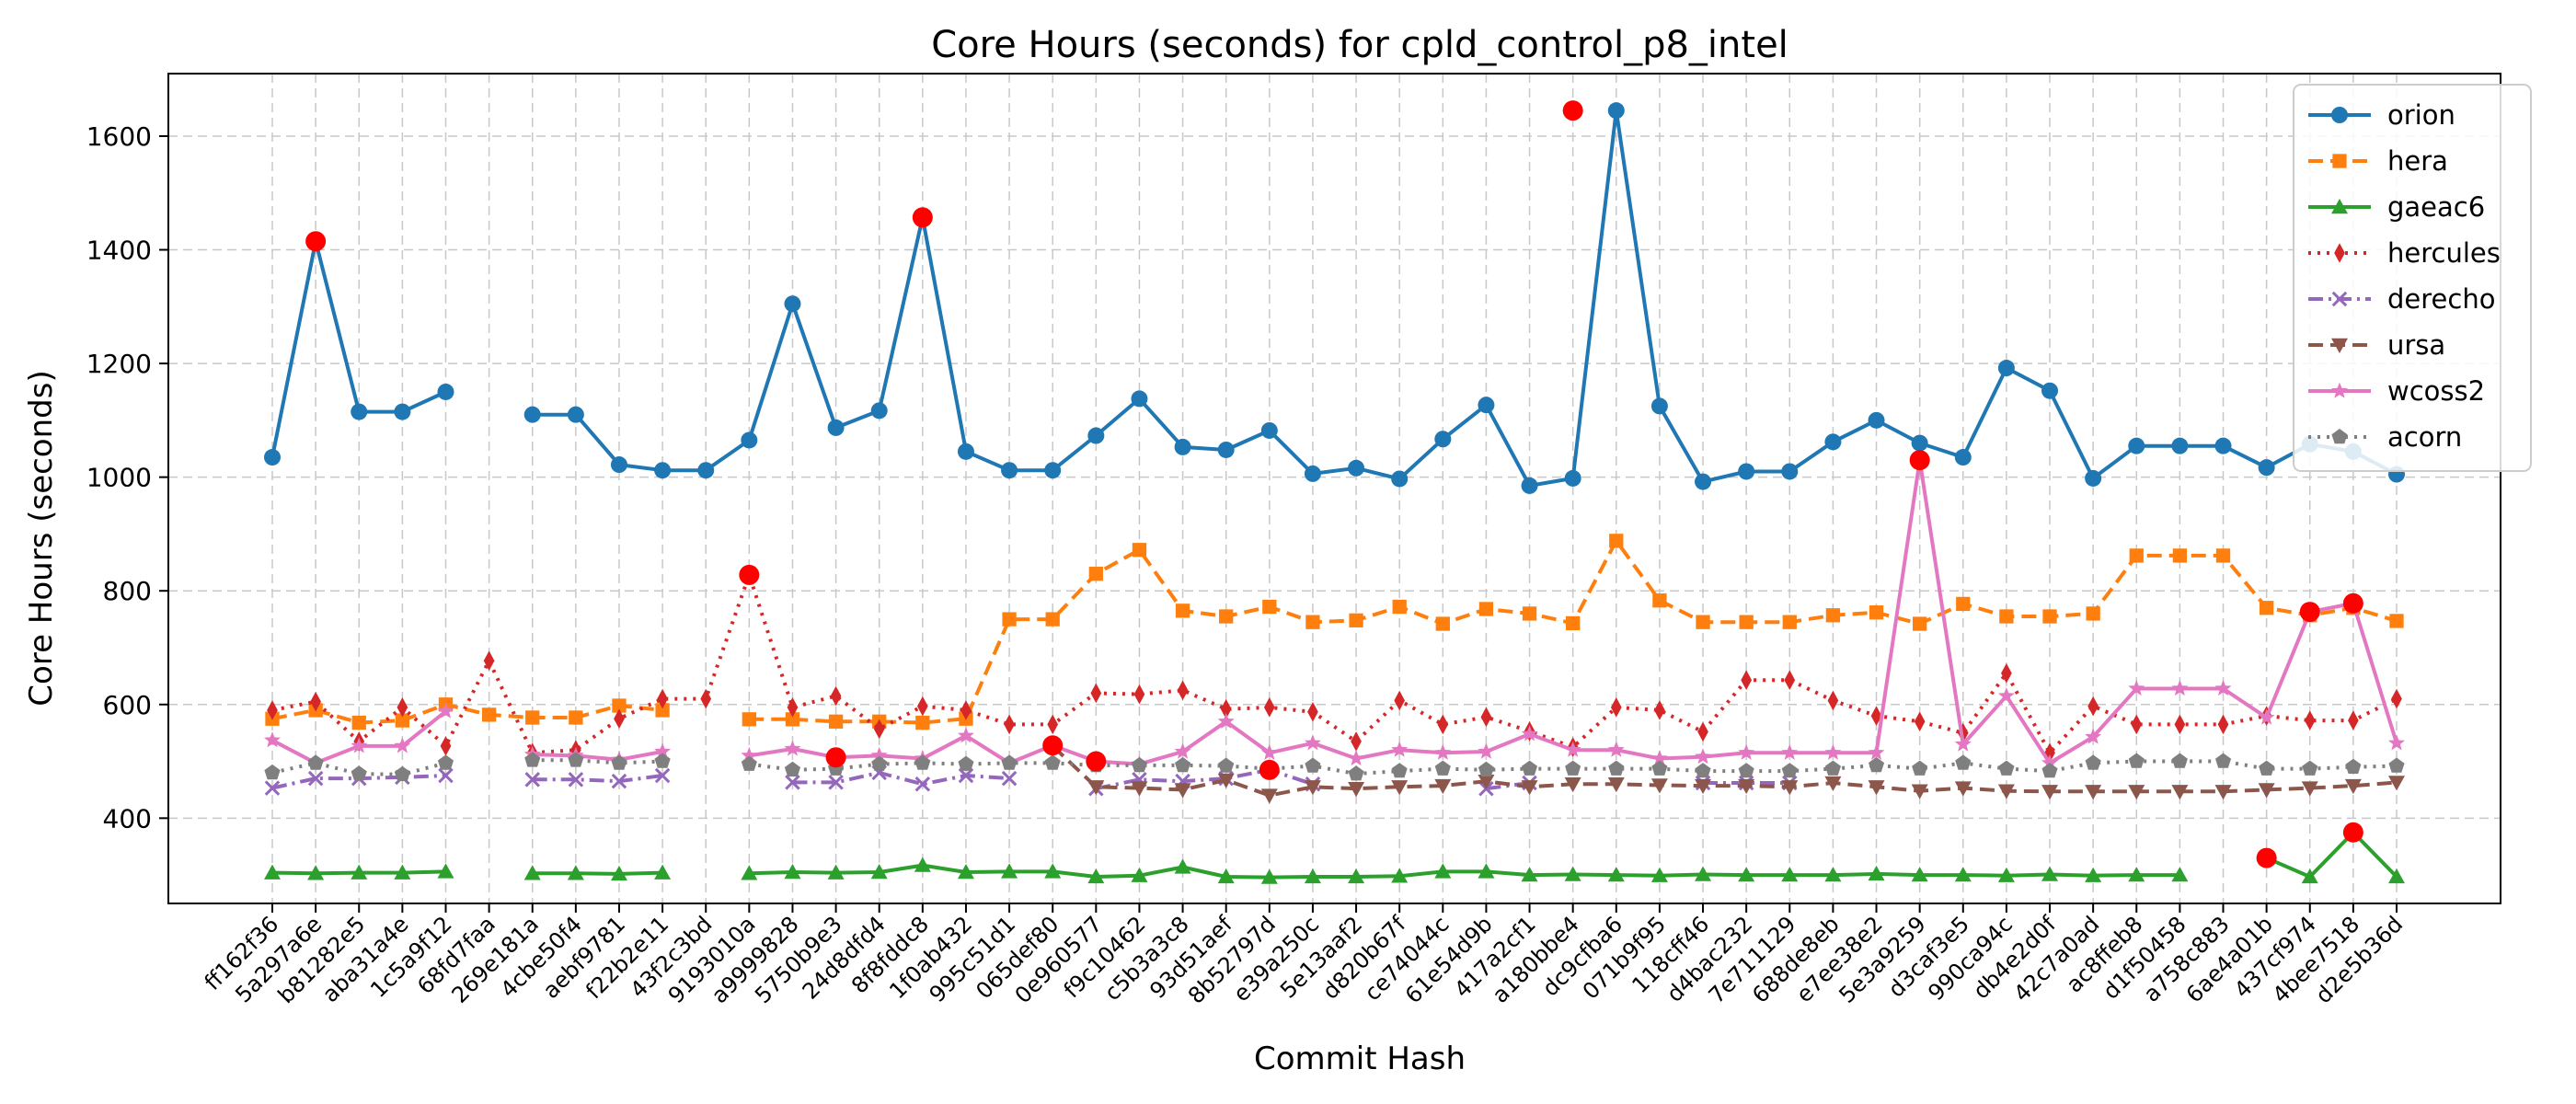 The height and width of the screenshot is (1104, 2576). I want to click on x-axis-label: Commit Hash, so click(1360, 1059).